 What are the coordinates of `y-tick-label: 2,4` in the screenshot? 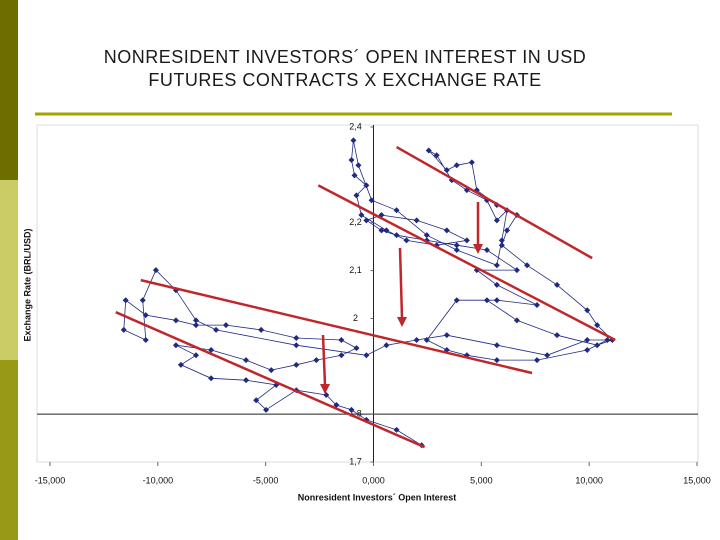 It's located at (355, 126).